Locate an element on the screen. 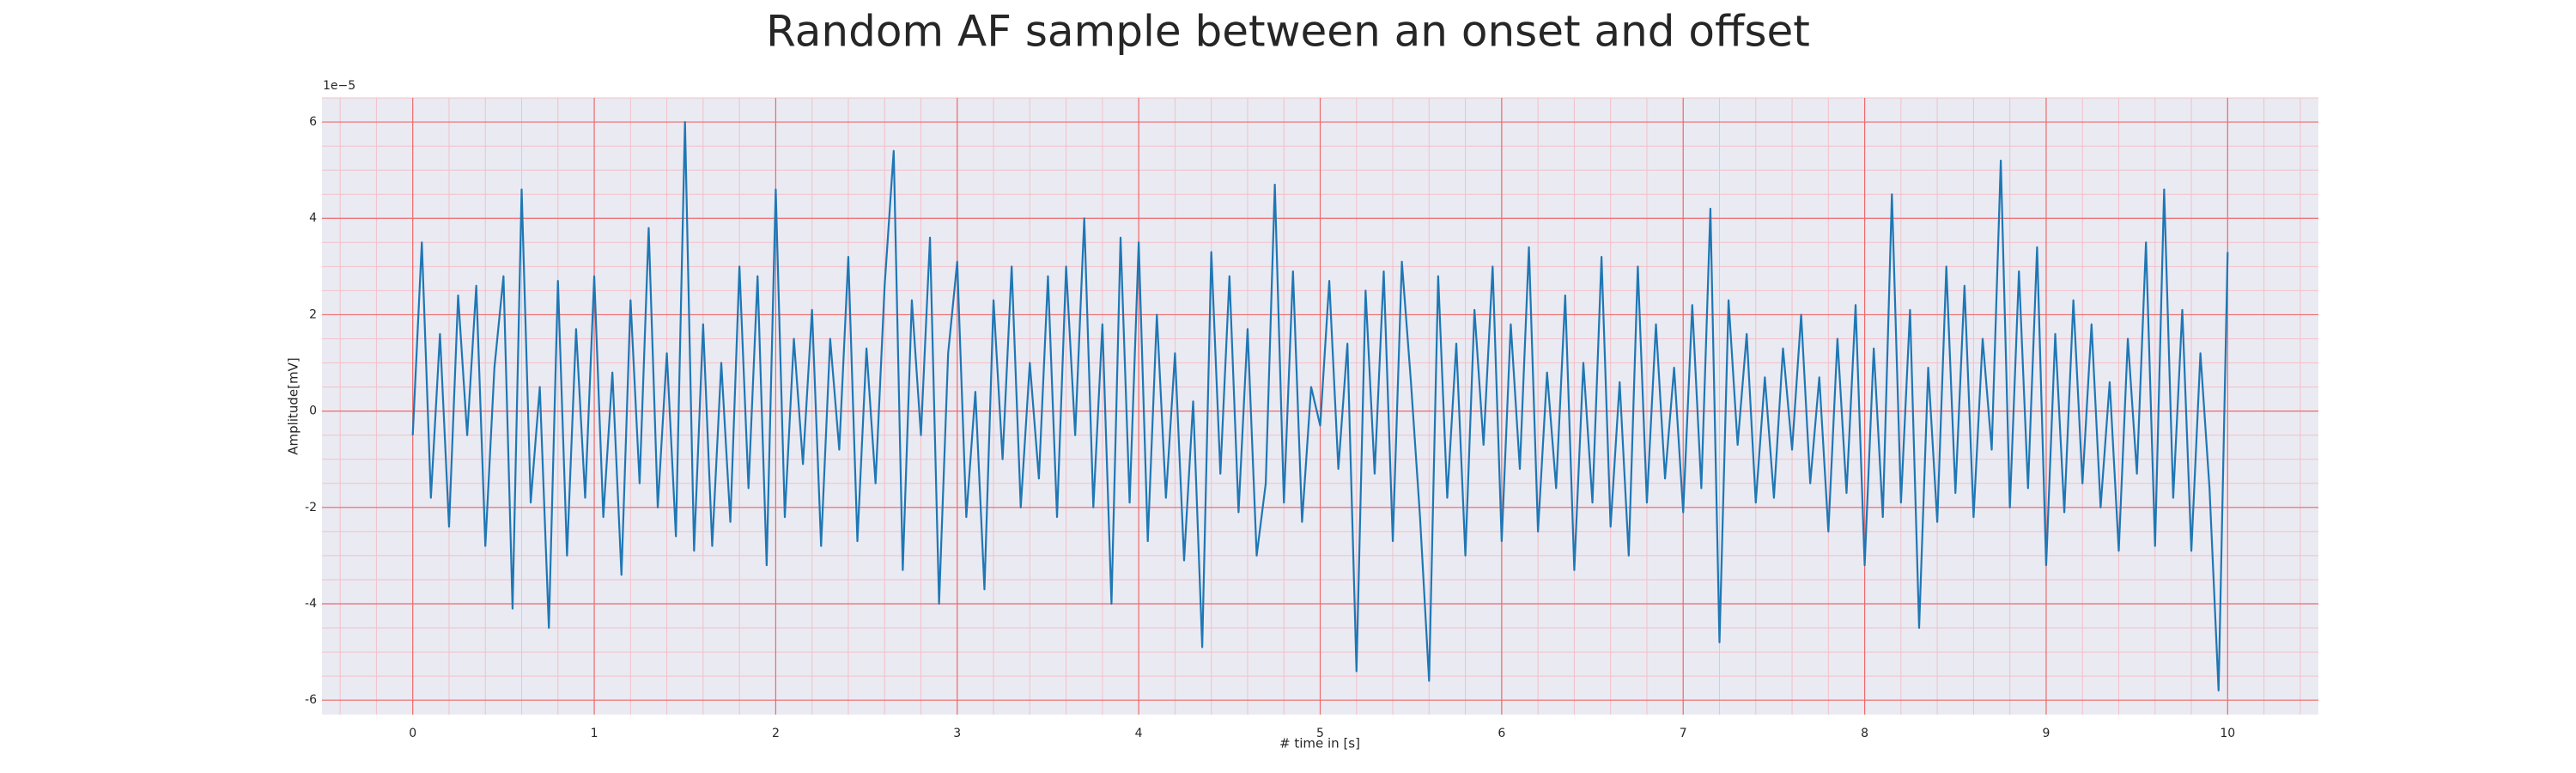  y-tick-label: 2 is located at coordinates (313, 314).